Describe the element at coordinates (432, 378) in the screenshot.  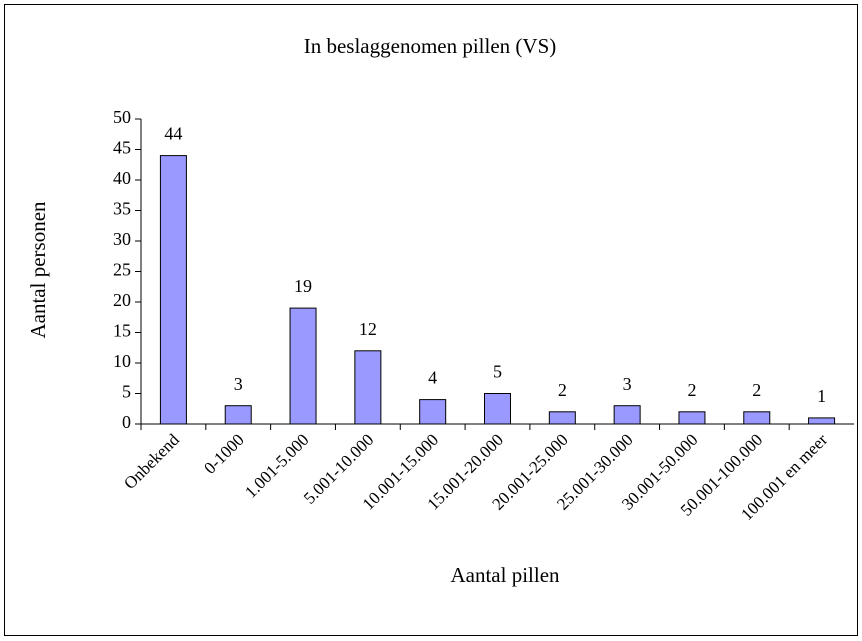
I see `value-label: 4` at that location.